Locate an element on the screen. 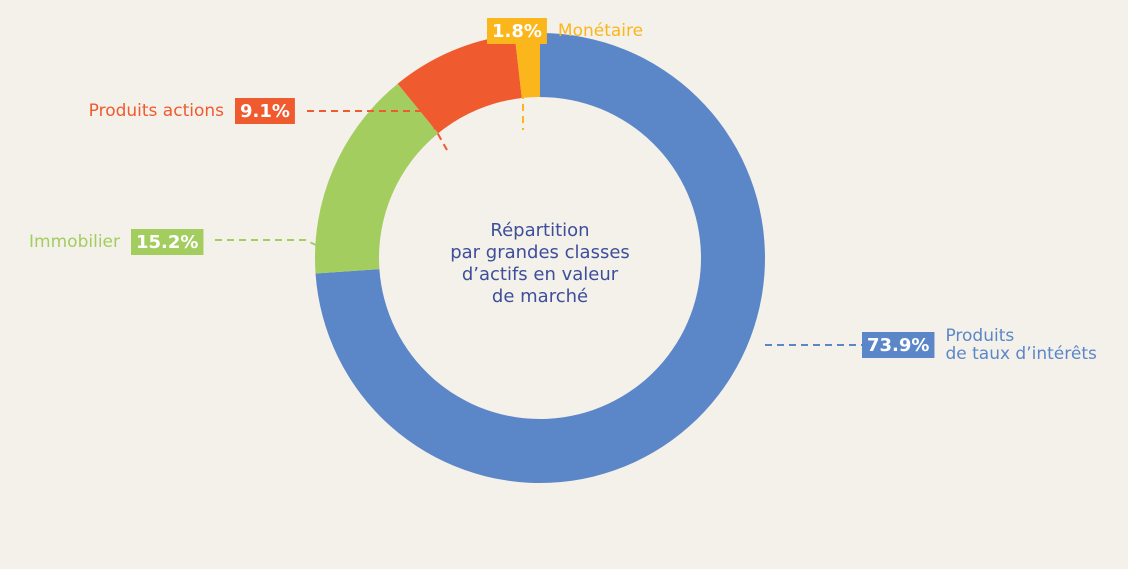  category-label: Produits actions is located at coordinates (157, 111).